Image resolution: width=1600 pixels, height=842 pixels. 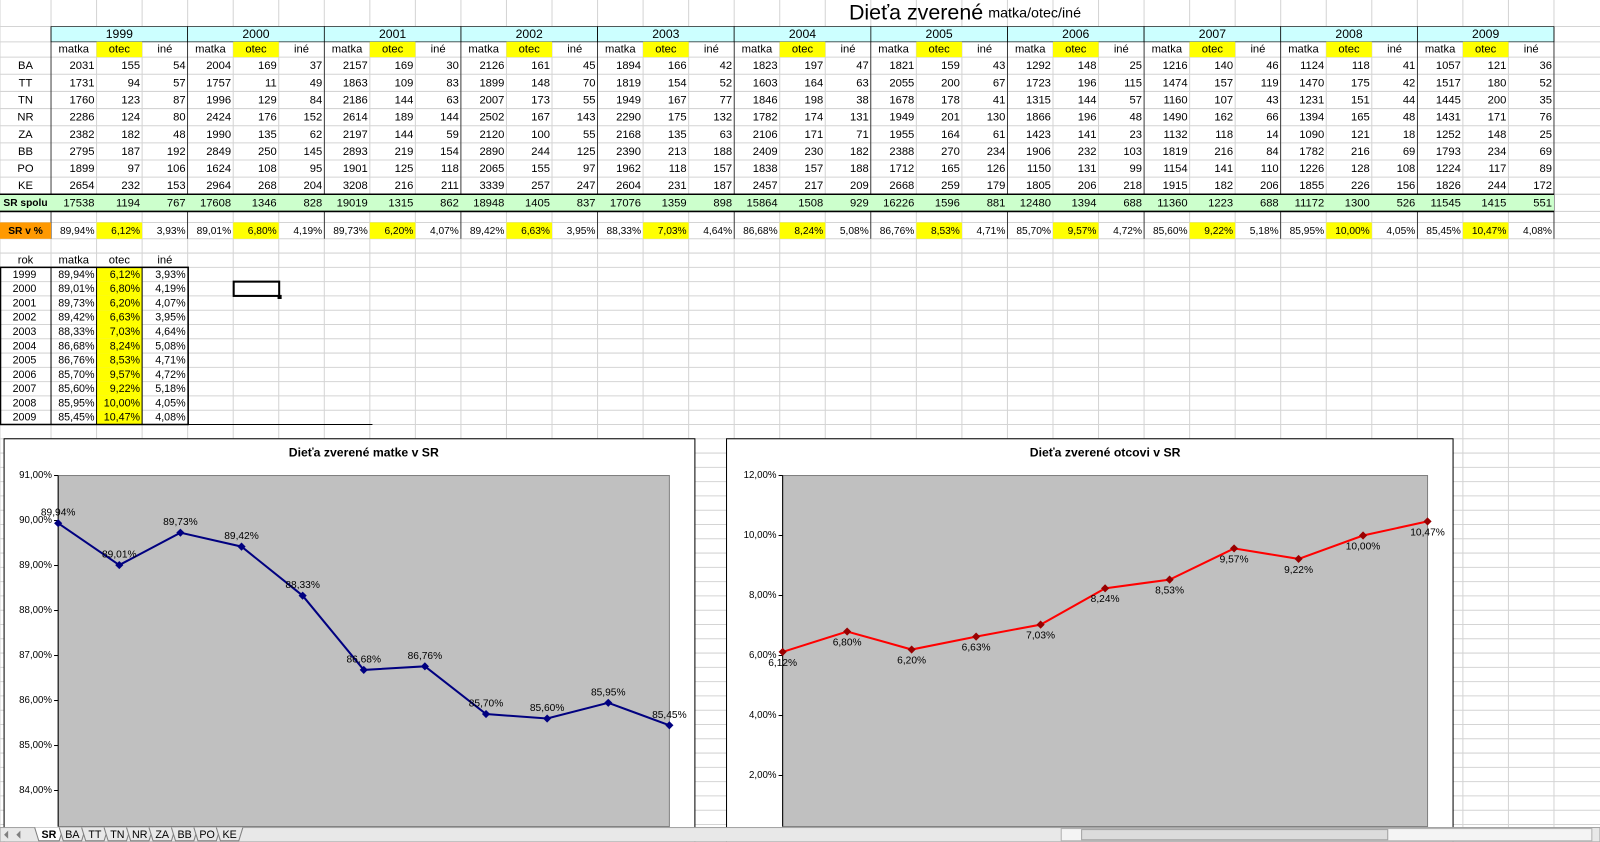 I want to click on cell-value: 167, so click(x=677, y=100).